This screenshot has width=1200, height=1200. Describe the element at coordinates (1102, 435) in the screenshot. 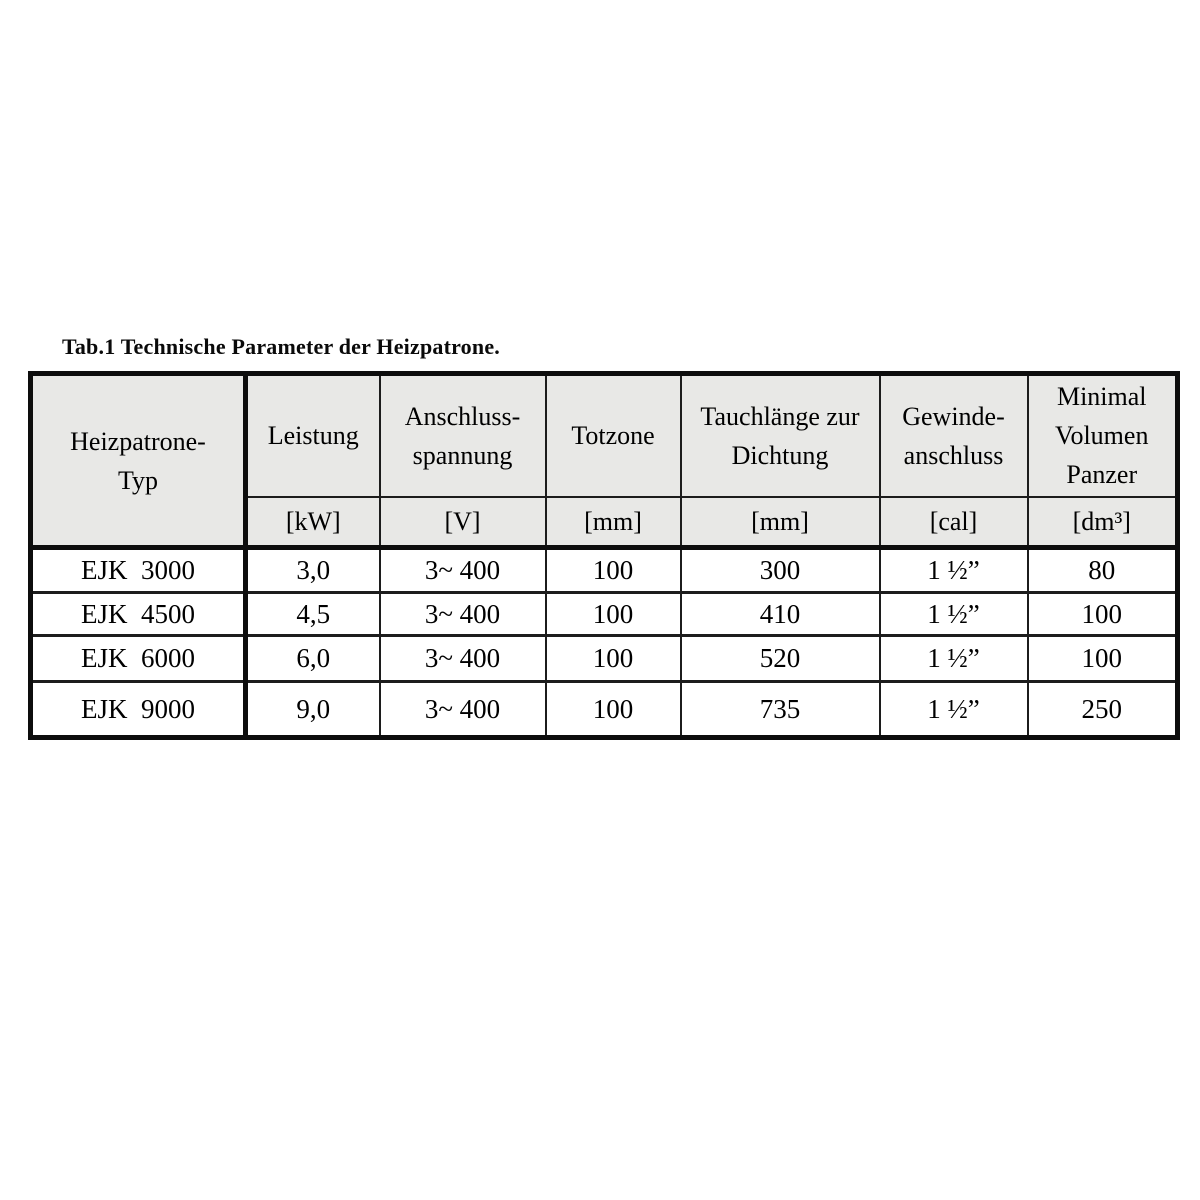

I see `header-cell-minimal-volumen: Minimal Volumen Panzer` at that location.